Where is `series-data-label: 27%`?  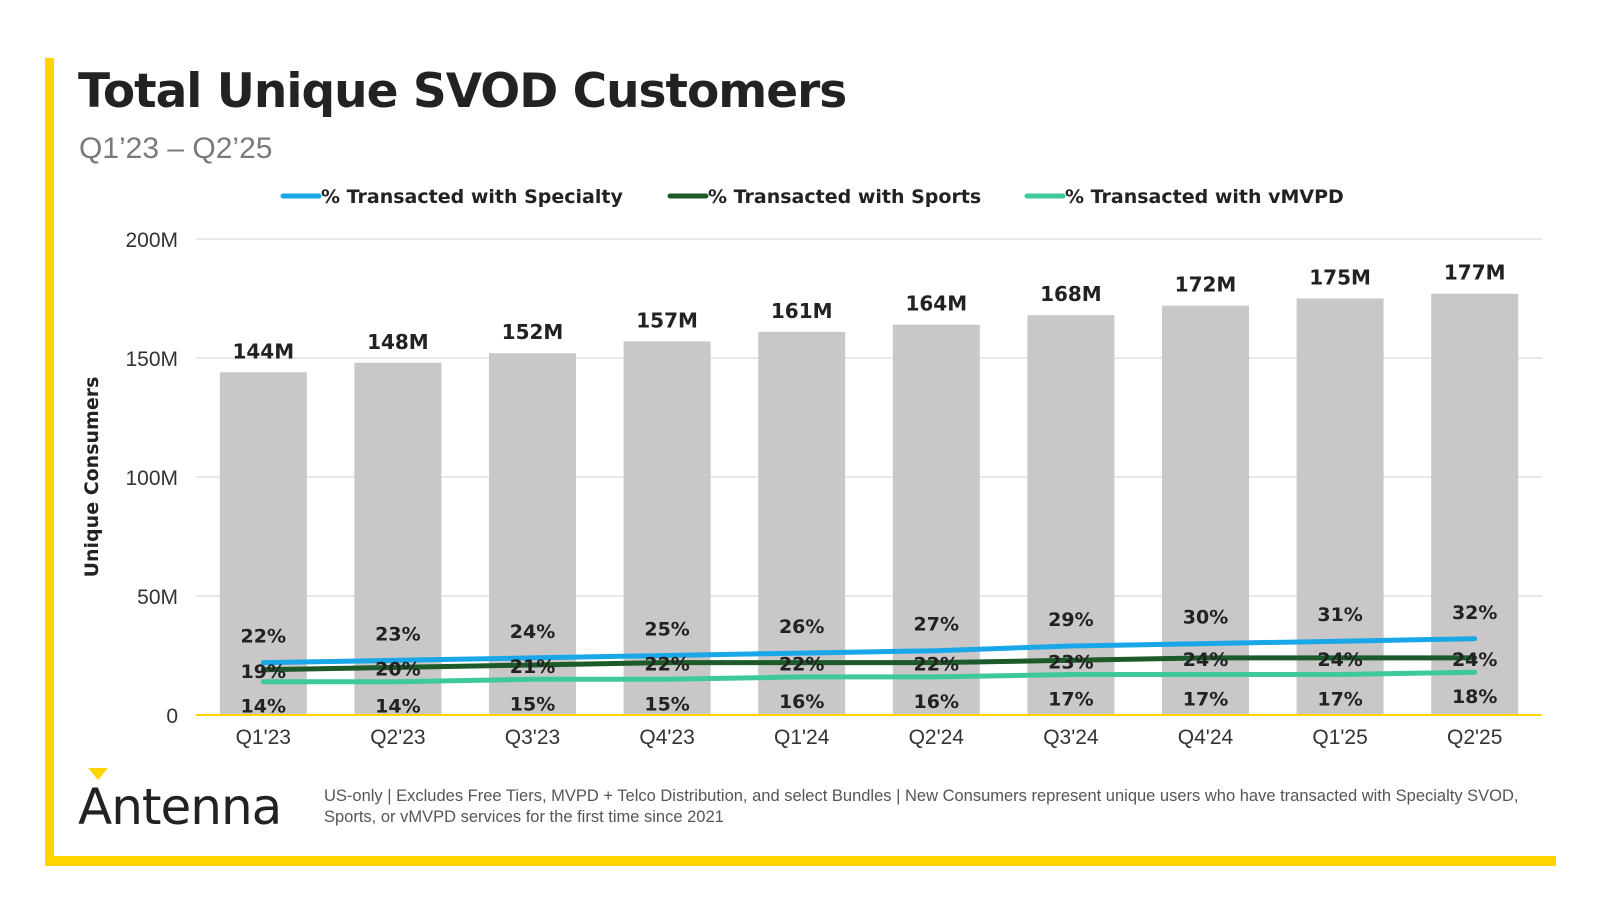 series-data-label: 27% is located at coordinates (936, 625).